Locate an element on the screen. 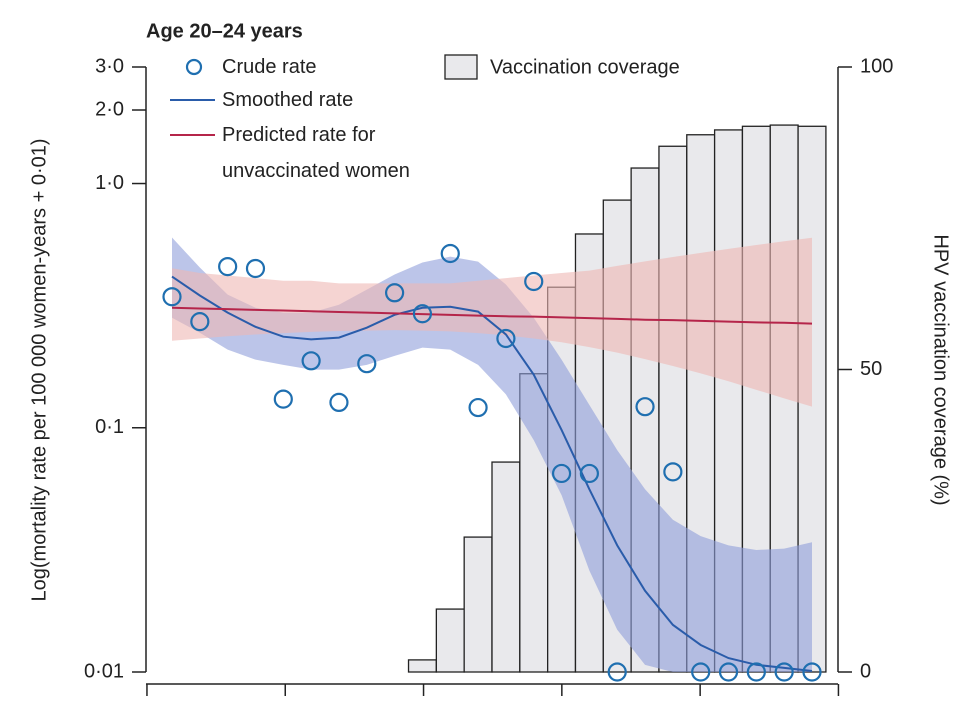 This screenshot has height=702, width=968. legend-item: Predicted rate for unvaccinated women is located at coordinates (316, 153).